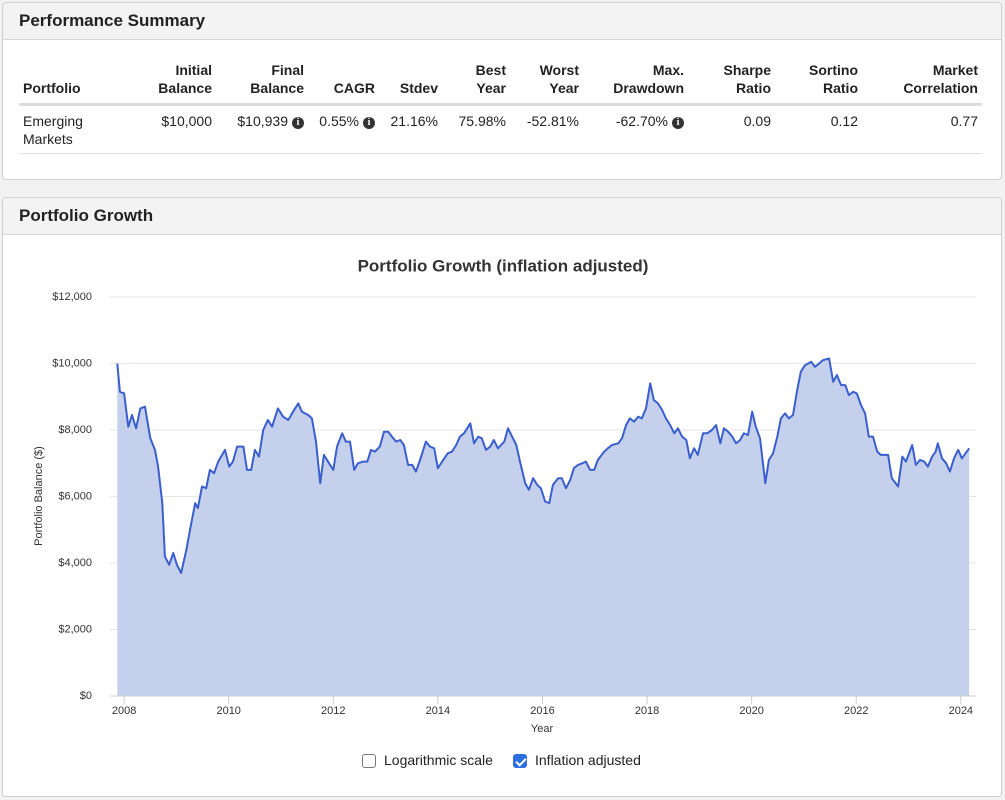  Describe the element at coordinates (961, 711) in the screenshot. I see `x-tick-label: 2024` at that location.